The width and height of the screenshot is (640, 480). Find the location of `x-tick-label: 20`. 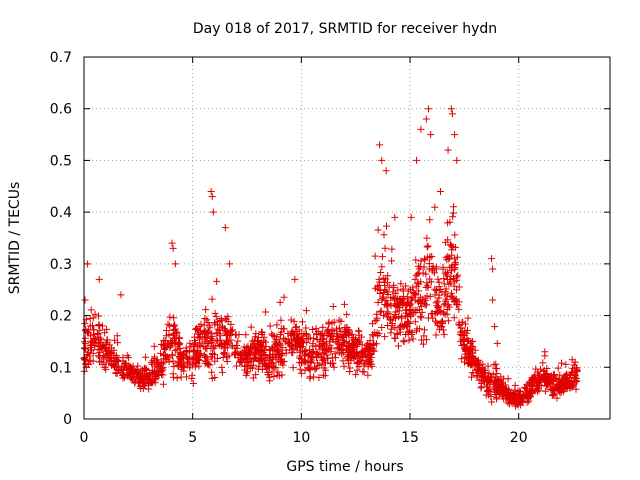

x-tick-label: 20 is located at coordinates (519, 438).